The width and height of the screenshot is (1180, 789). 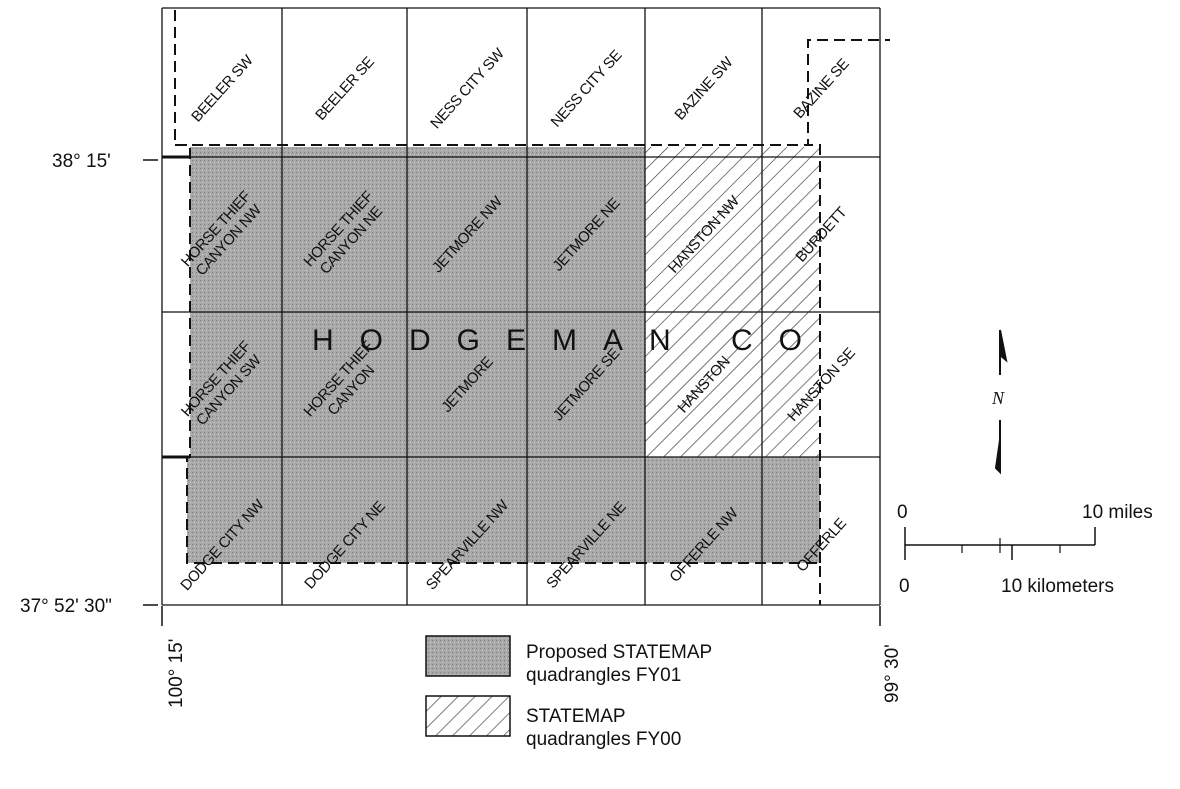 What do you see at coordinates (81, 161) in the screenshot?
I see `latitude-label-north: 38° 15'` at bounding box center [81, 161].